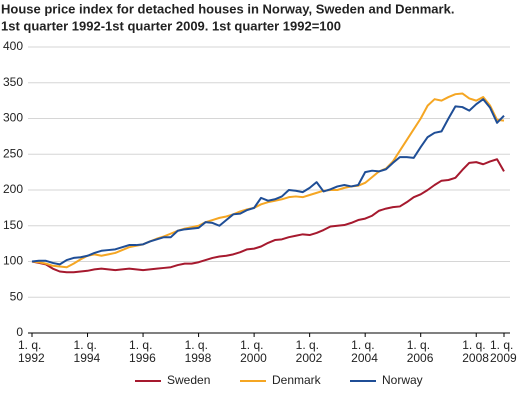  Describe the element at coordinates (13, 261) in the screenshot. I see `y-tick-label: 100` at that location.